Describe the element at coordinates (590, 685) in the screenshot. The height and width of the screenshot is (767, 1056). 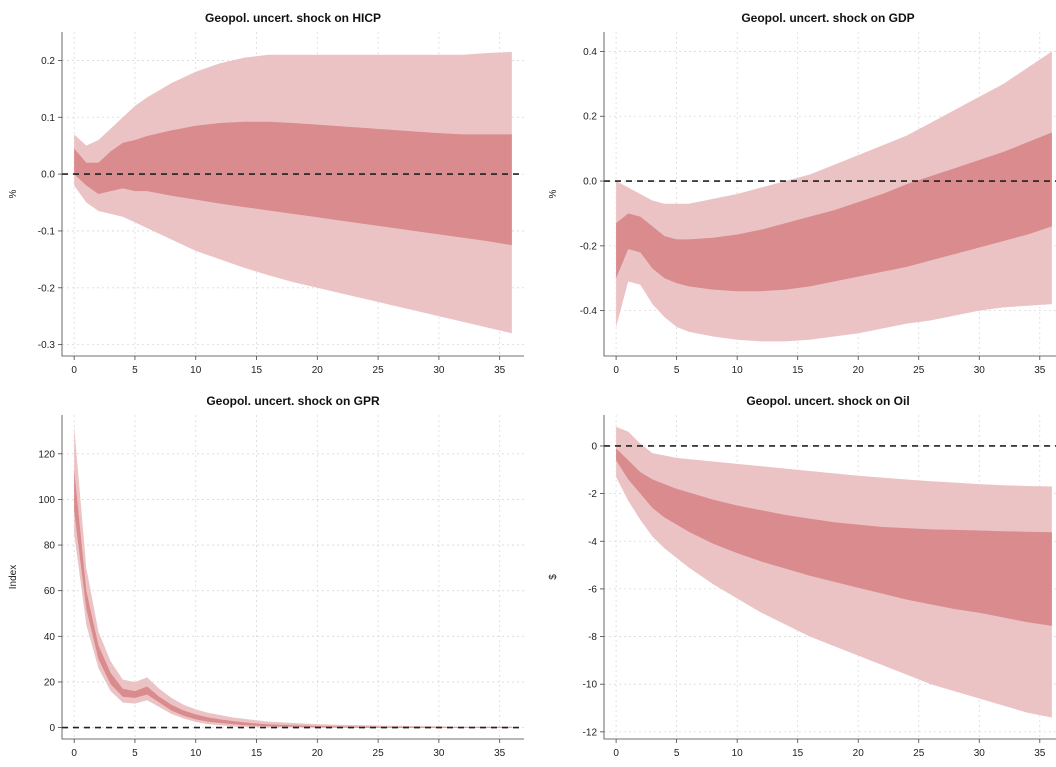
I see `y-tick-label: -10` at that location.